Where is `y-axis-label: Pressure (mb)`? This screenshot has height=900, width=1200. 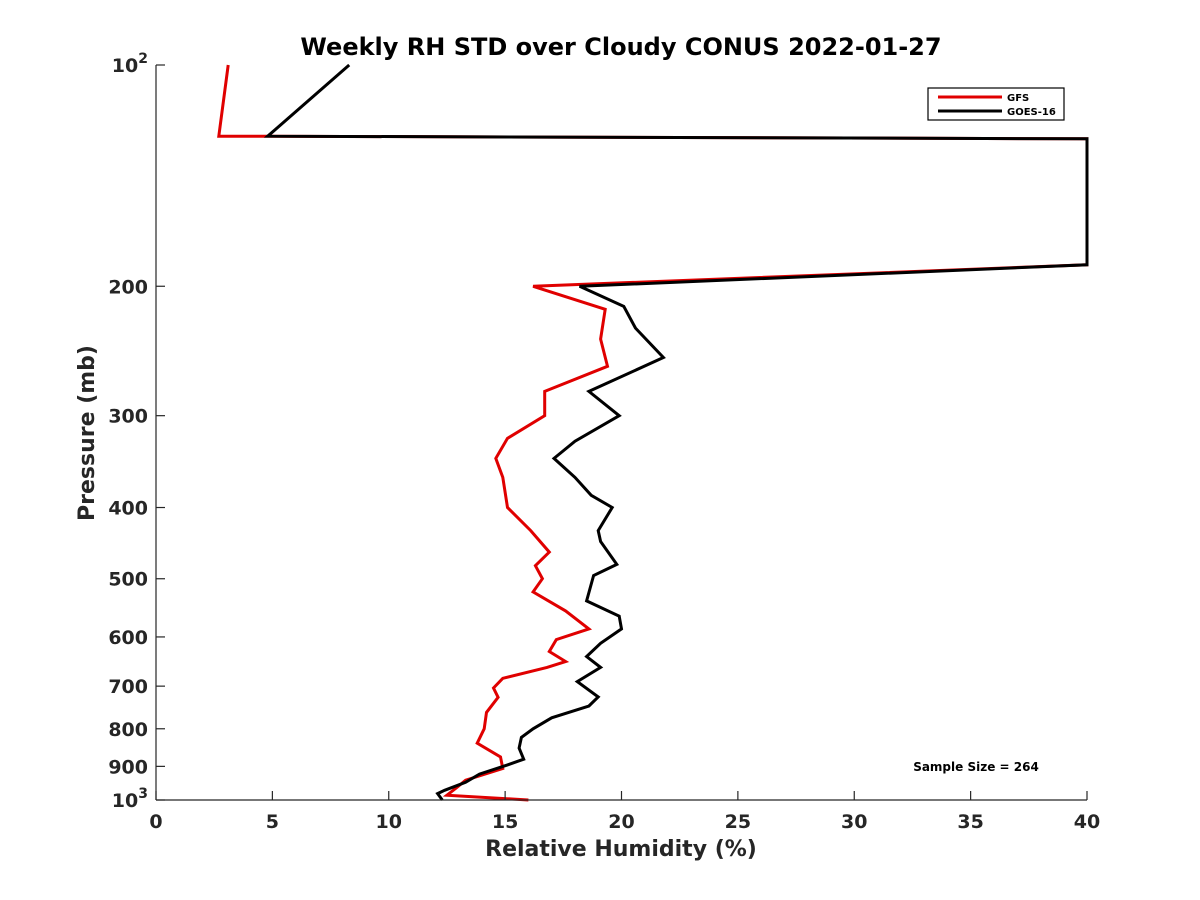
y-axis-label: Pressure (mb) is located at coordinates (87, 433).